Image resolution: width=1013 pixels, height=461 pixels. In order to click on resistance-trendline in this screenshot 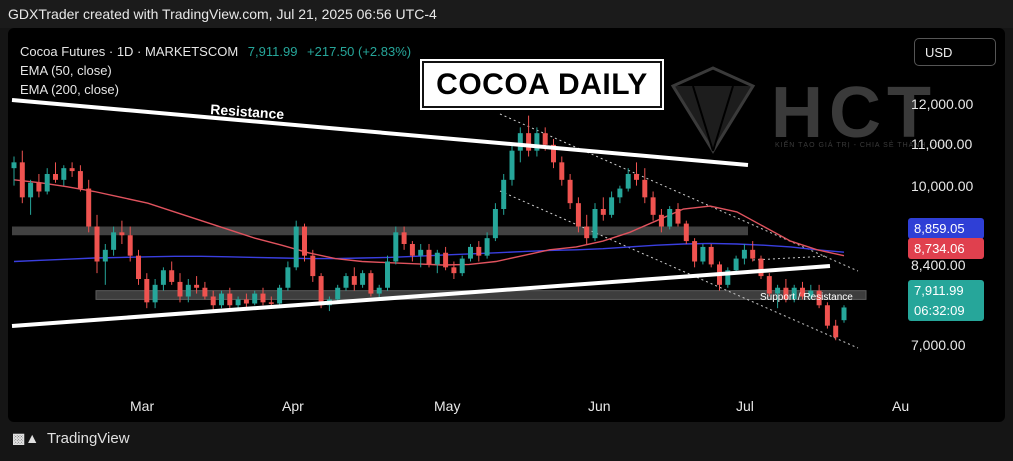, I will do `click(380, 132)`.